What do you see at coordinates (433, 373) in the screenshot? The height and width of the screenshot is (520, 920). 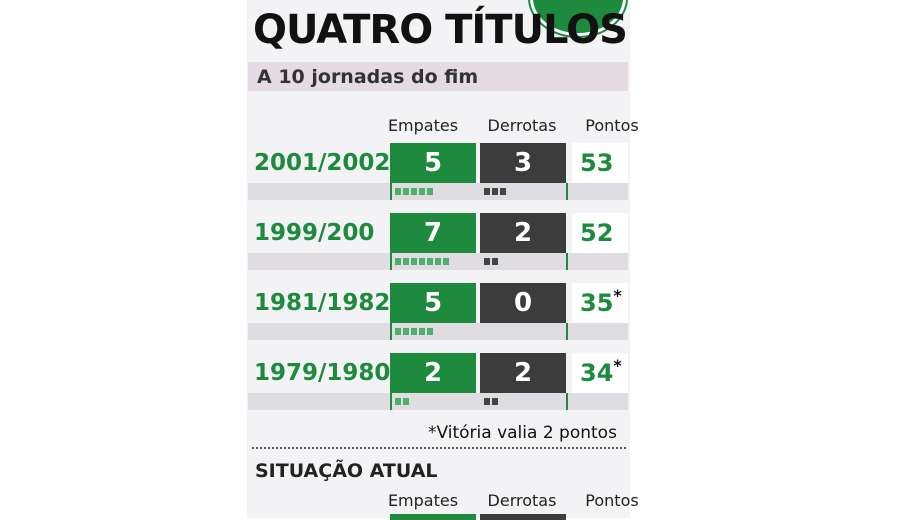 I see `empates: 2` at bounding box center [433, 373].